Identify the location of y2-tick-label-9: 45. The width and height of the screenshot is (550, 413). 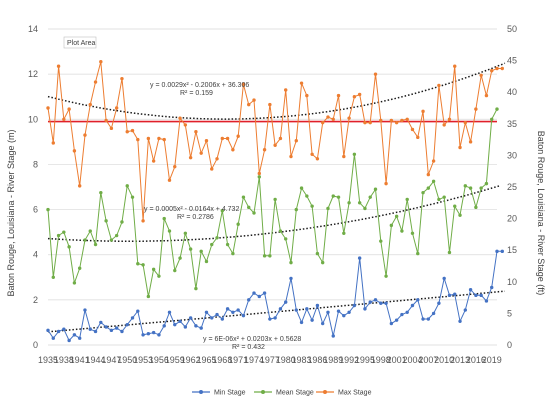
(512, 61).